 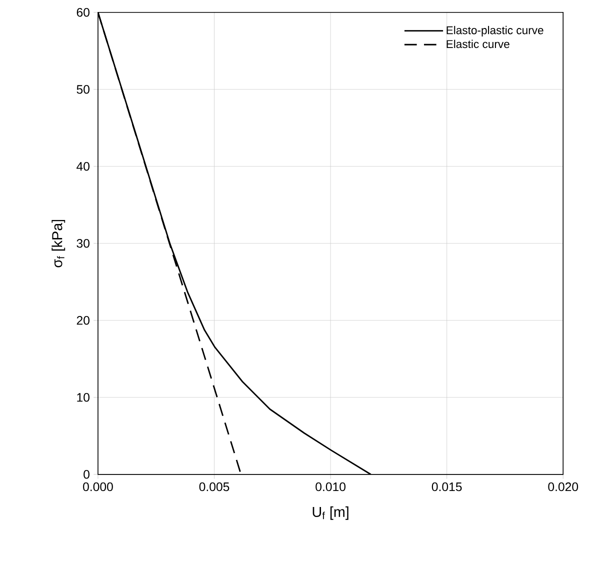 What do you see at coordinates (59, 244) in the screenshot?
I see `y-axis-title: σ$_{f}$ [kPa]` at bounding box center [59, 244].